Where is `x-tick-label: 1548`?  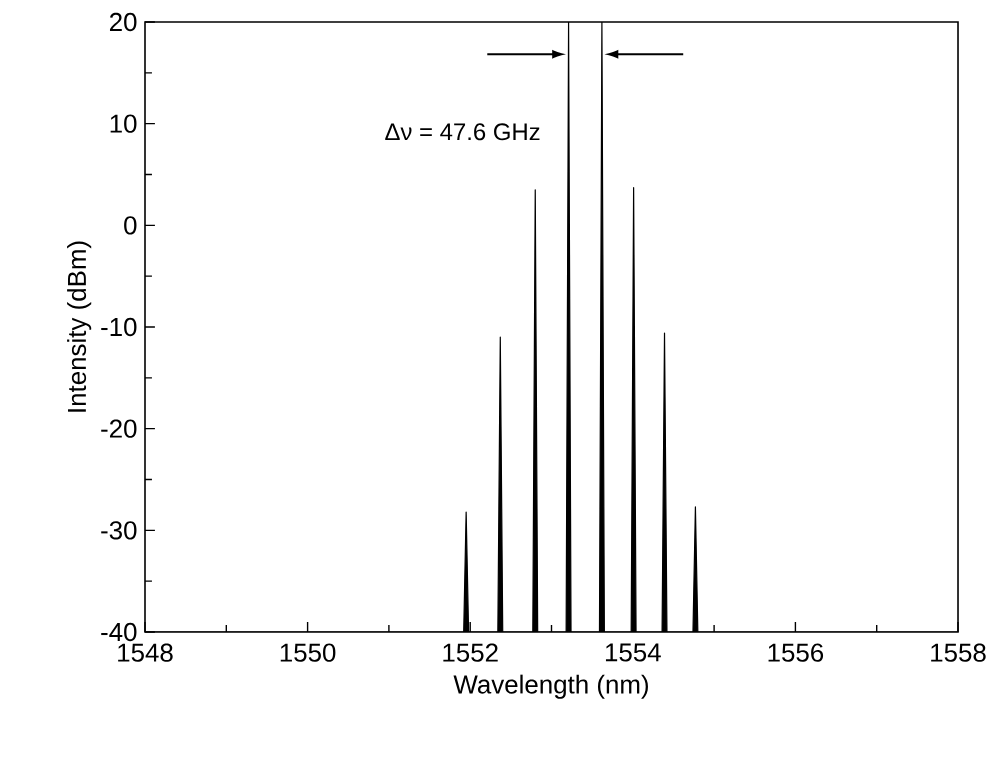
x-tick-label: 1548 is located at coordinates (145, 652).